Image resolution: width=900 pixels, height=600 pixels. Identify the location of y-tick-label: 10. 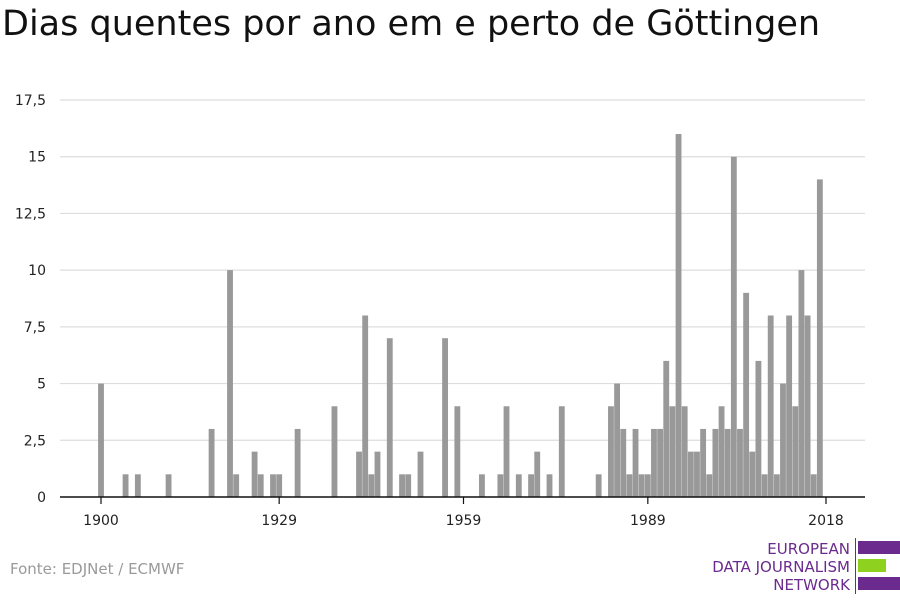
(37, 271).